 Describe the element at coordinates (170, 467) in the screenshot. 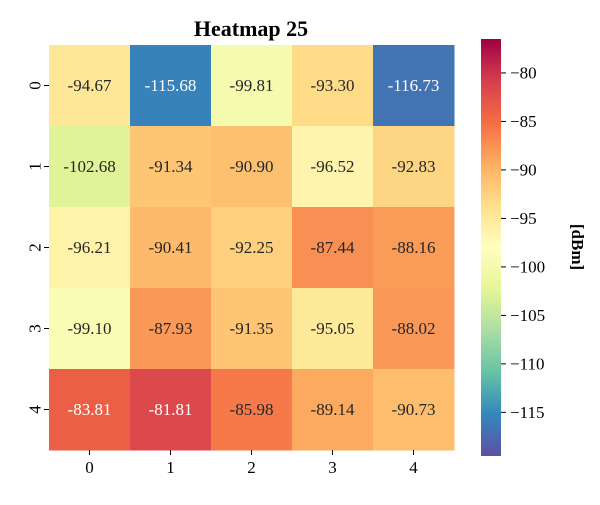

I see `x-tick-label: 1` at that location.